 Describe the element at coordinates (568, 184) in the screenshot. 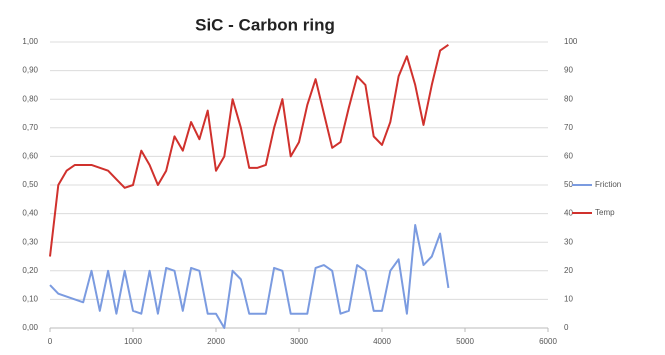

I see `y2-tick-label: 50` at that location.